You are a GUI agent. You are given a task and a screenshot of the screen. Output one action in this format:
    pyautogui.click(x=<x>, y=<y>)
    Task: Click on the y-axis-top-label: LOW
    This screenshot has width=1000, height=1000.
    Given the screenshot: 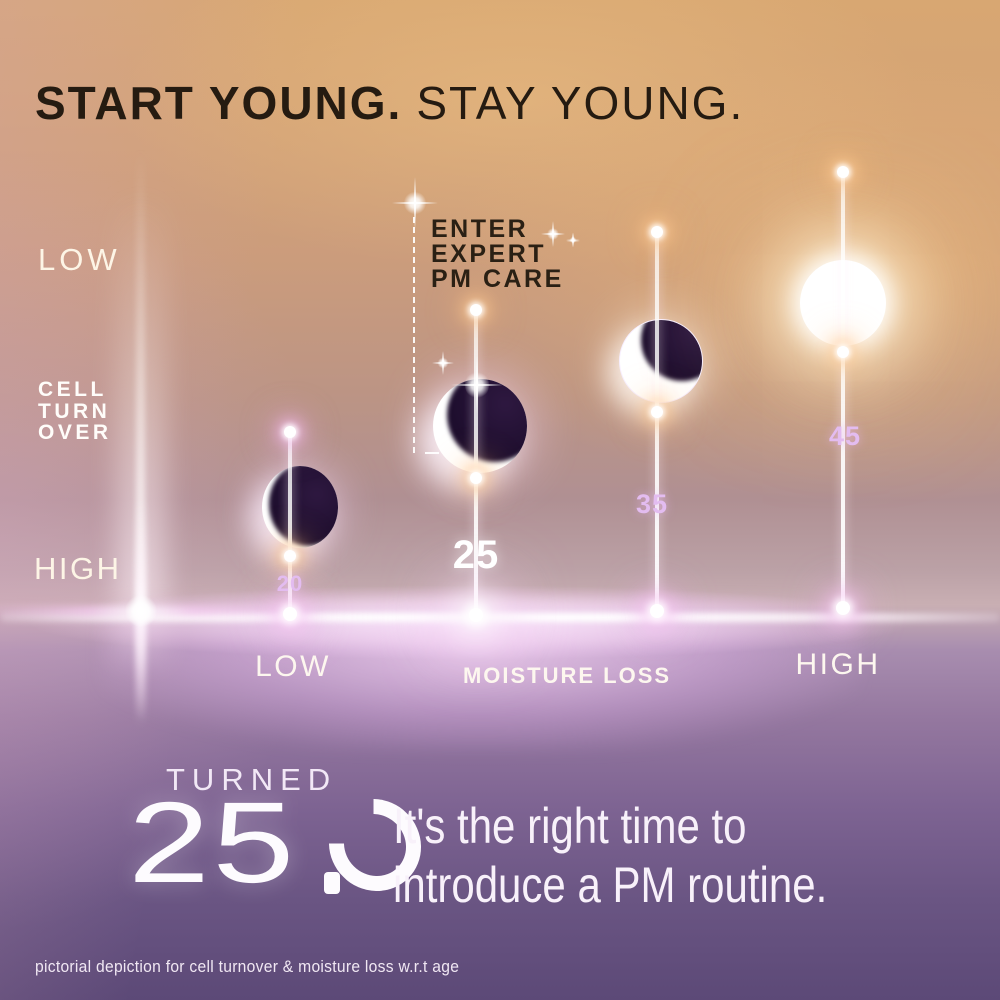 What is the action you would take?
    pyautogui.click(x=79, y=259)
    